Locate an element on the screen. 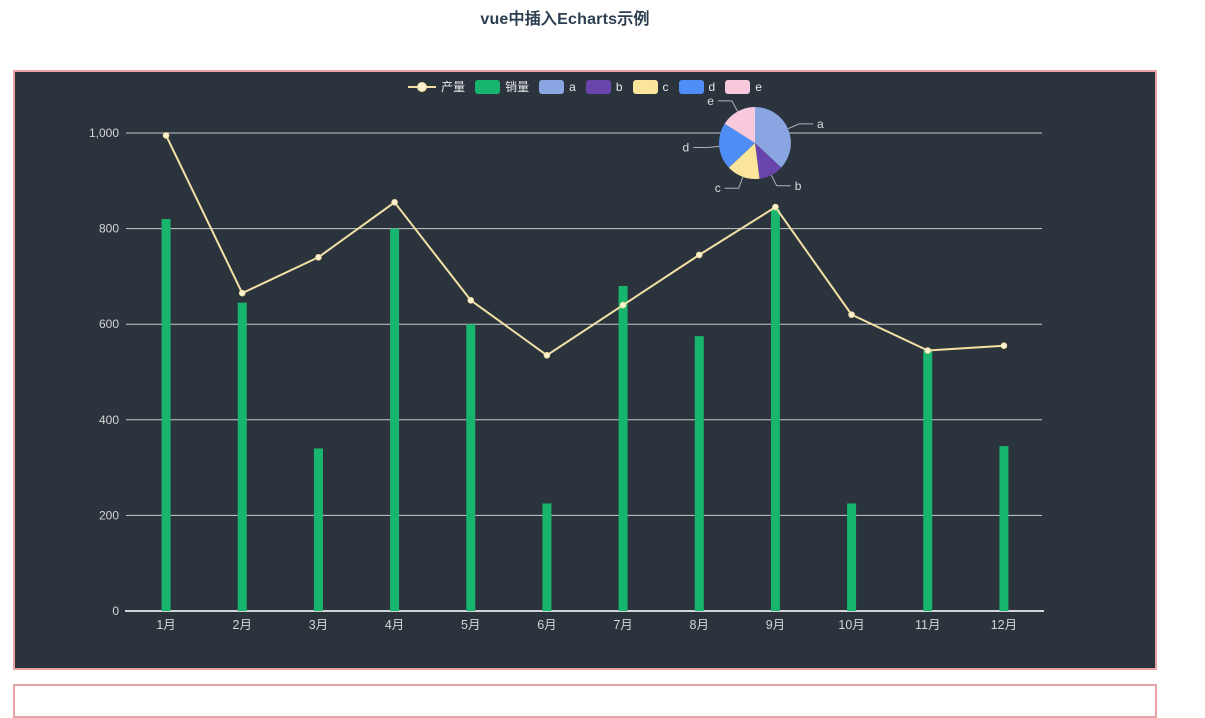  legend-item-label: b is located at coordinates (619, 86).